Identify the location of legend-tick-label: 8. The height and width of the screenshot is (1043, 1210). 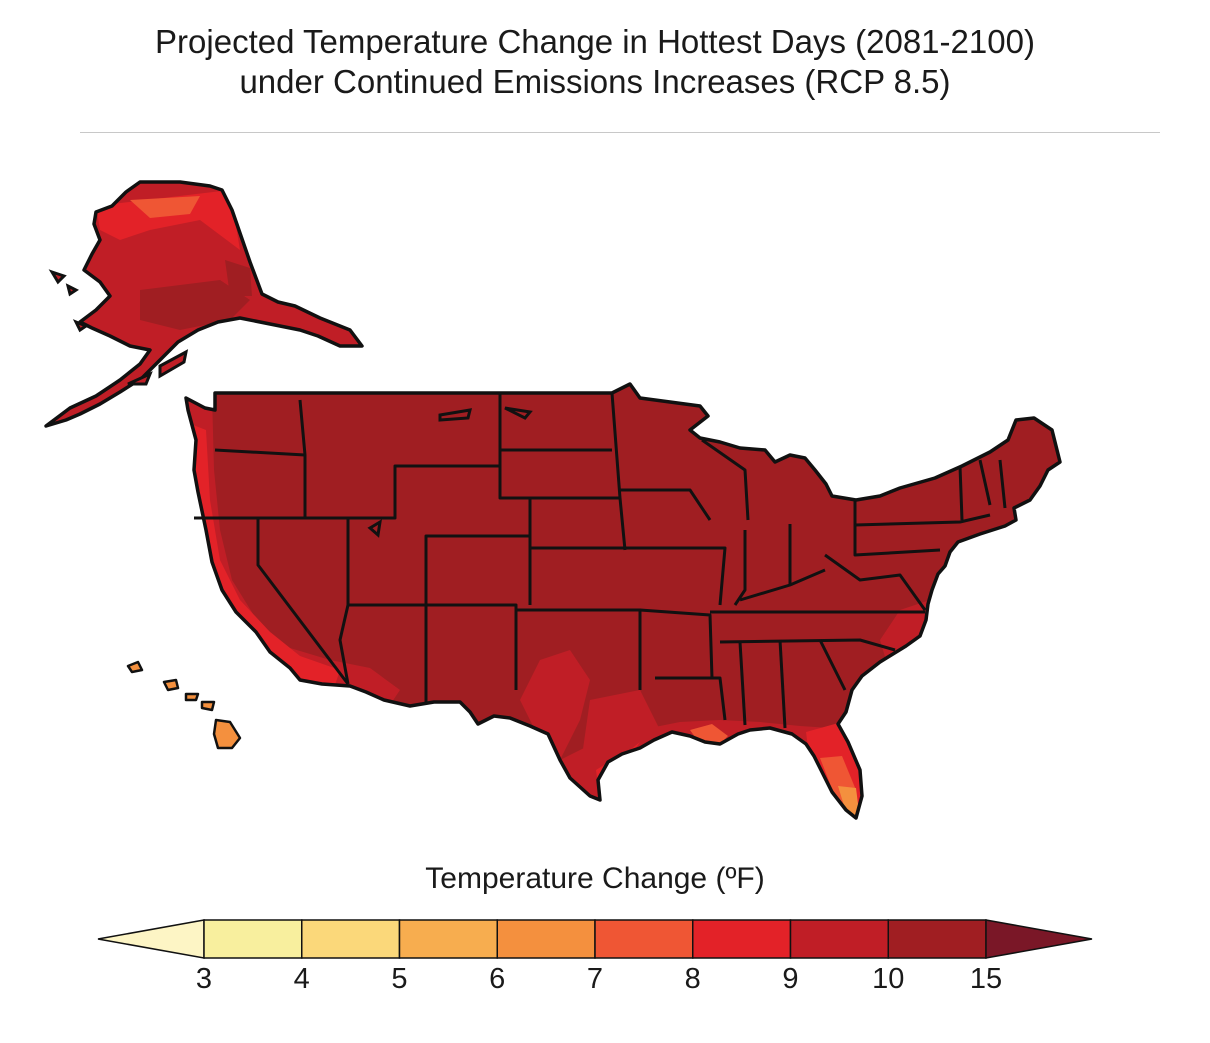
(693, 979).